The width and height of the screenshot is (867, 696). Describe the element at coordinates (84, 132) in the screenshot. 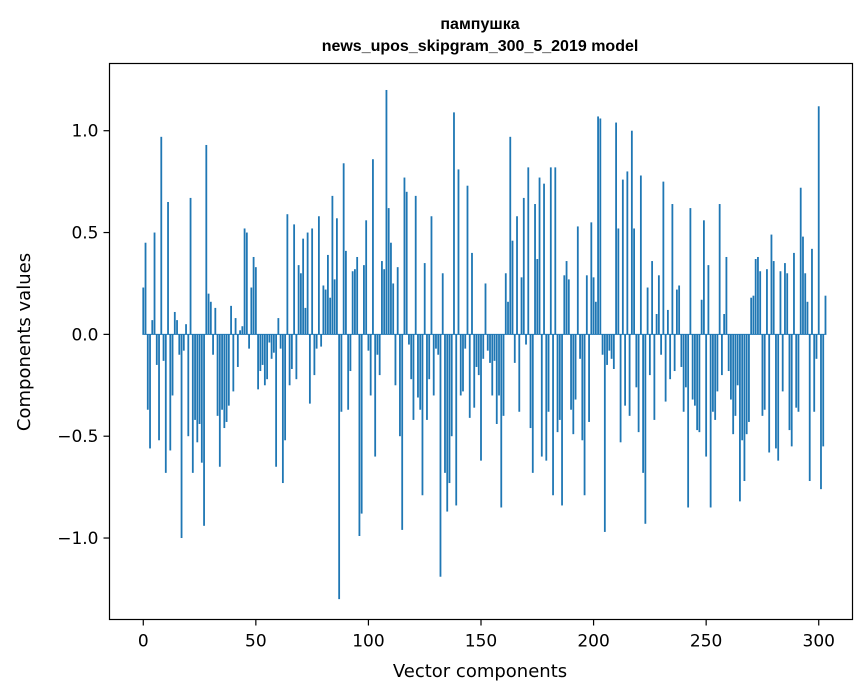

I see `y-tick-label: 1.0` at that location.